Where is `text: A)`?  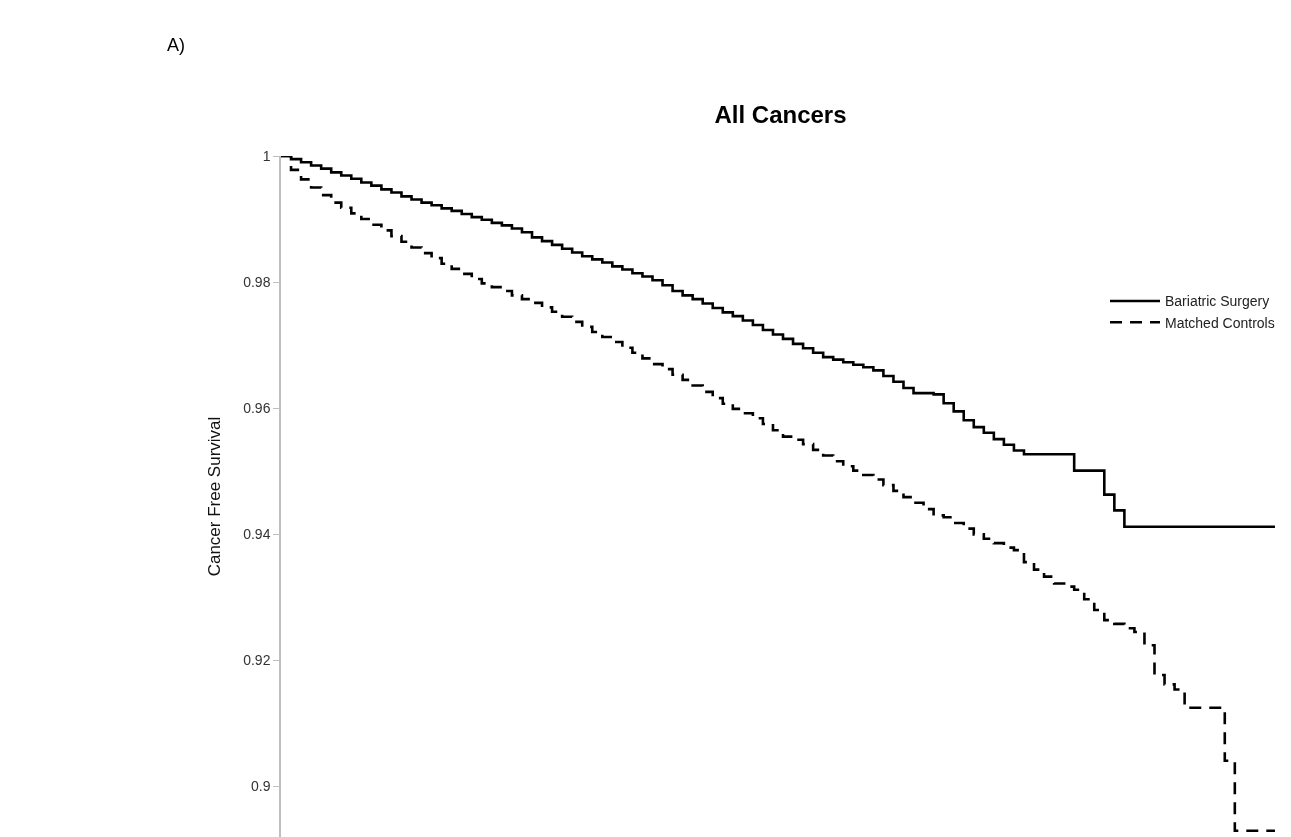
text: A) is located at coordinates (176, 45).